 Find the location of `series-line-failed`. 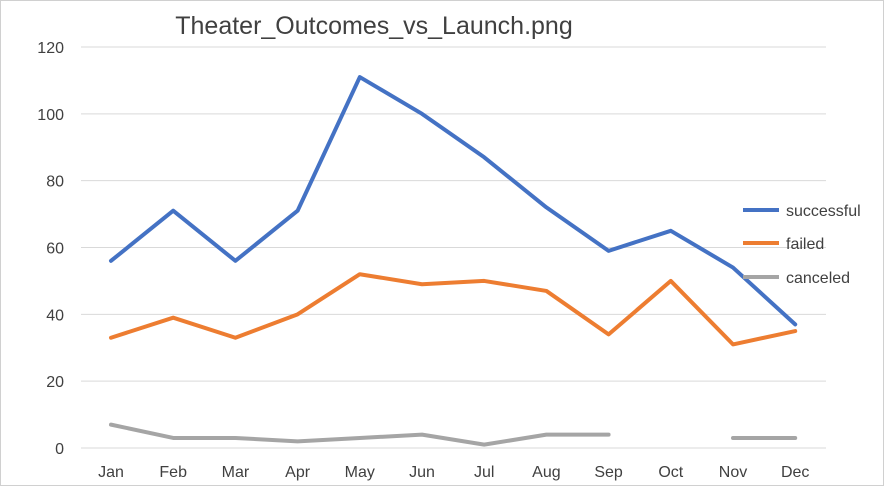

series-line-failed is located at coordinates (453, 309).